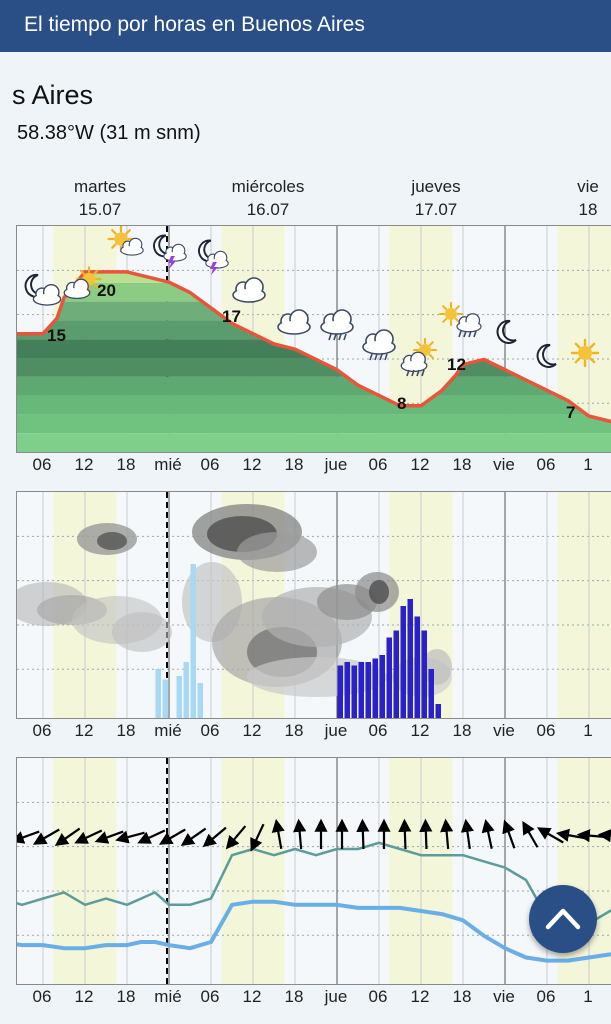 Image resolution: width=611 pixels, height=1024 pixels. I want to click on wind-axis-ticks: 06 12 18 mié 06 12 18 jue 06 12 18 vie 06 1, so click(305, 998).